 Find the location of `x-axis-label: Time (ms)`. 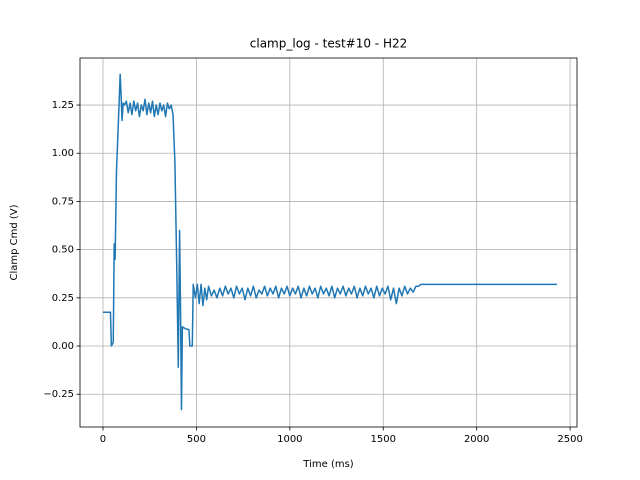

x-axis-label: Time (ms) is located at coordinates (328, 464).